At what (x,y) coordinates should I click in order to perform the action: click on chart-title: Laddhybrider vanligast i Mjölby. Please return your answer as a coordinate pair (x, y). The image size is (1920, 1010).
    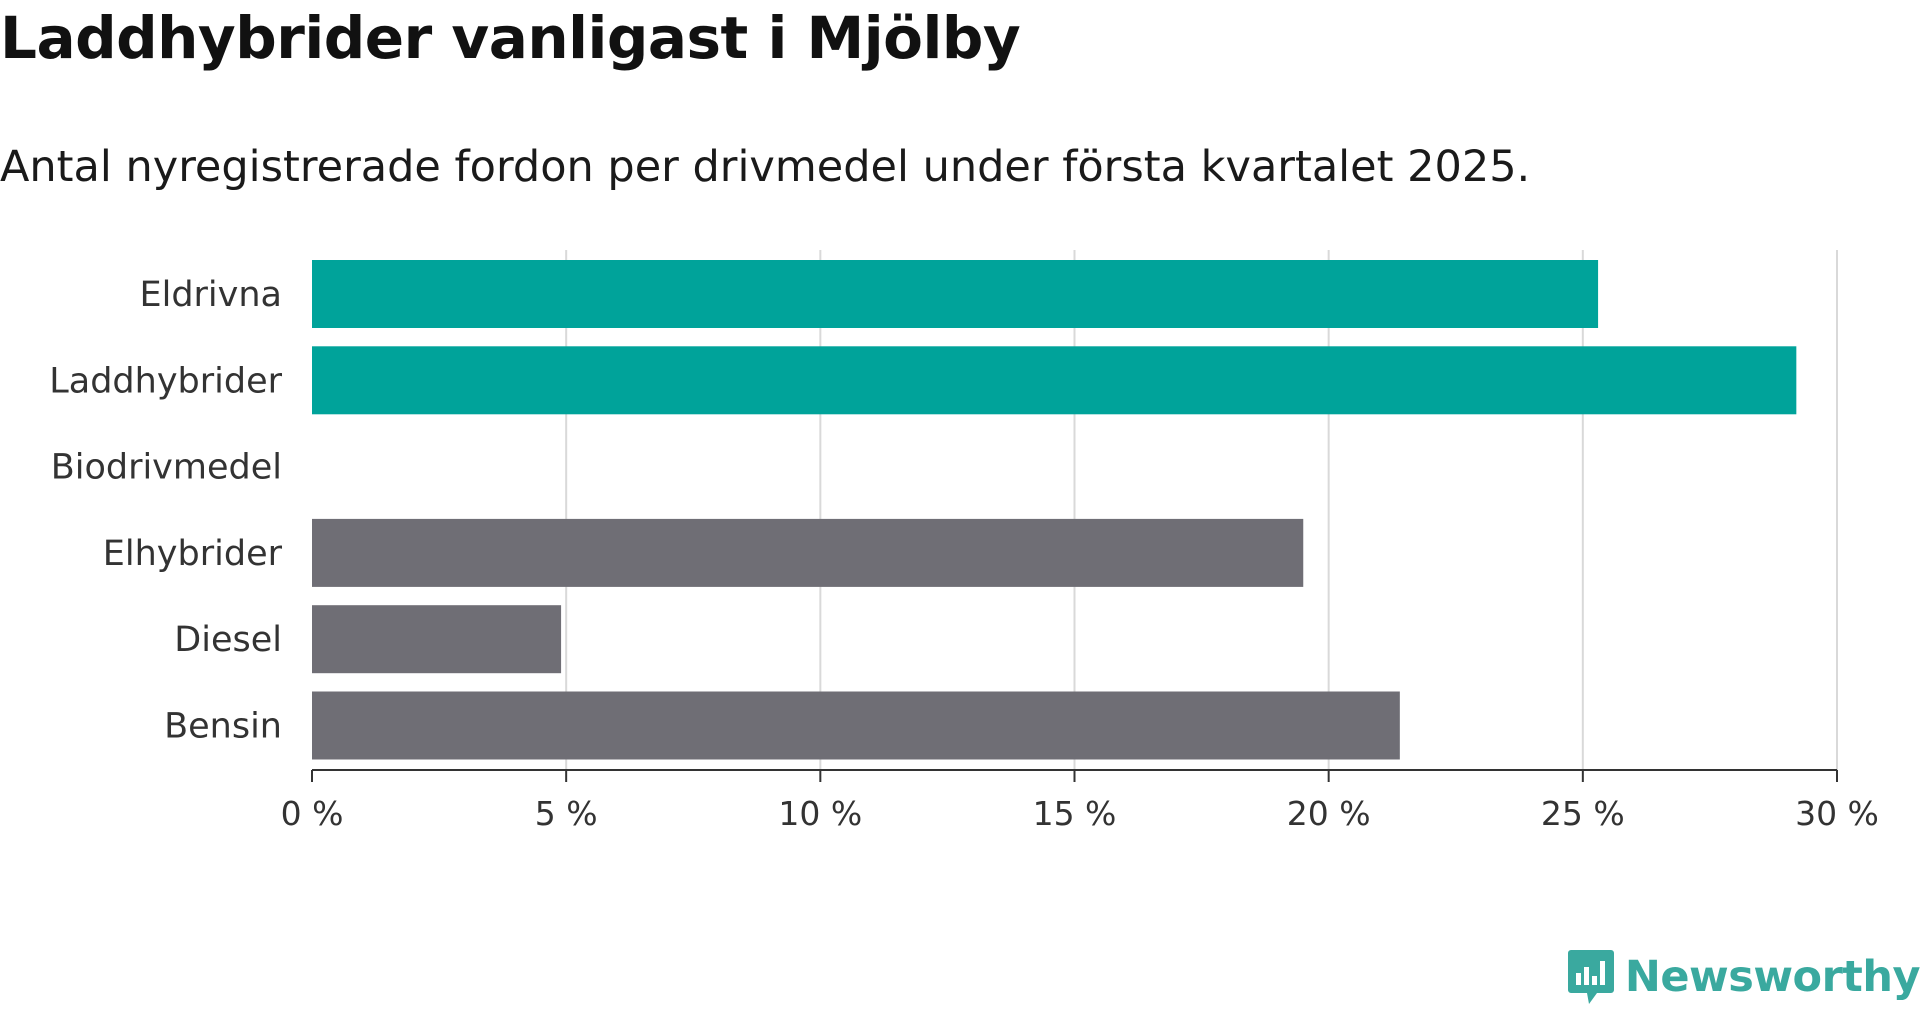
    Looking at the image, I should click on (510, 38).